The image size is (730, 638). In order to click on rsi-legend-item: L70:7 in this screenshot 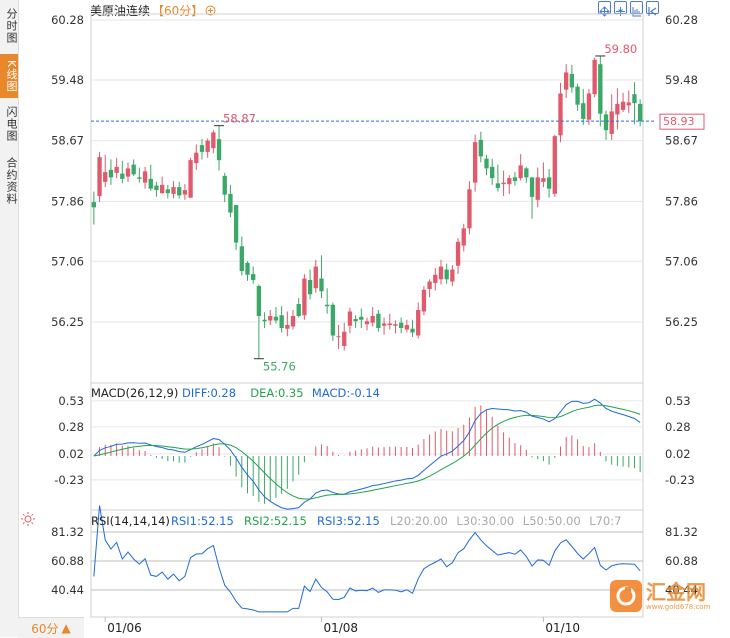, I will do `click(605, 521)`.